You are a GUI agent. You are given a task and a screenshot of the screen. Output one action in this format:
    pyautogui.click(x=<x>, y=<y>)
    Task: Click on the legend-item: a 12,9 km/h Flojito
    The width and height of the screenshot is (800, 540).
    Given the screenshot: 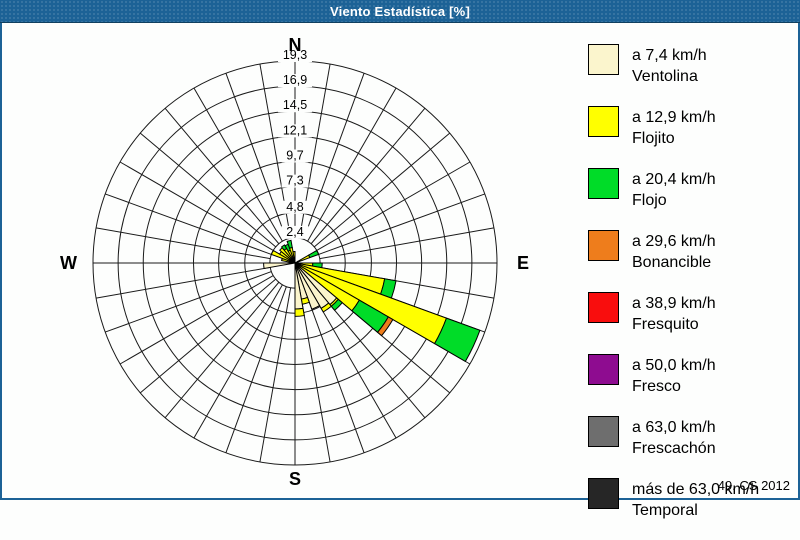 What is the action you would take?
    pyautogui.click(x=688, y=127)
    